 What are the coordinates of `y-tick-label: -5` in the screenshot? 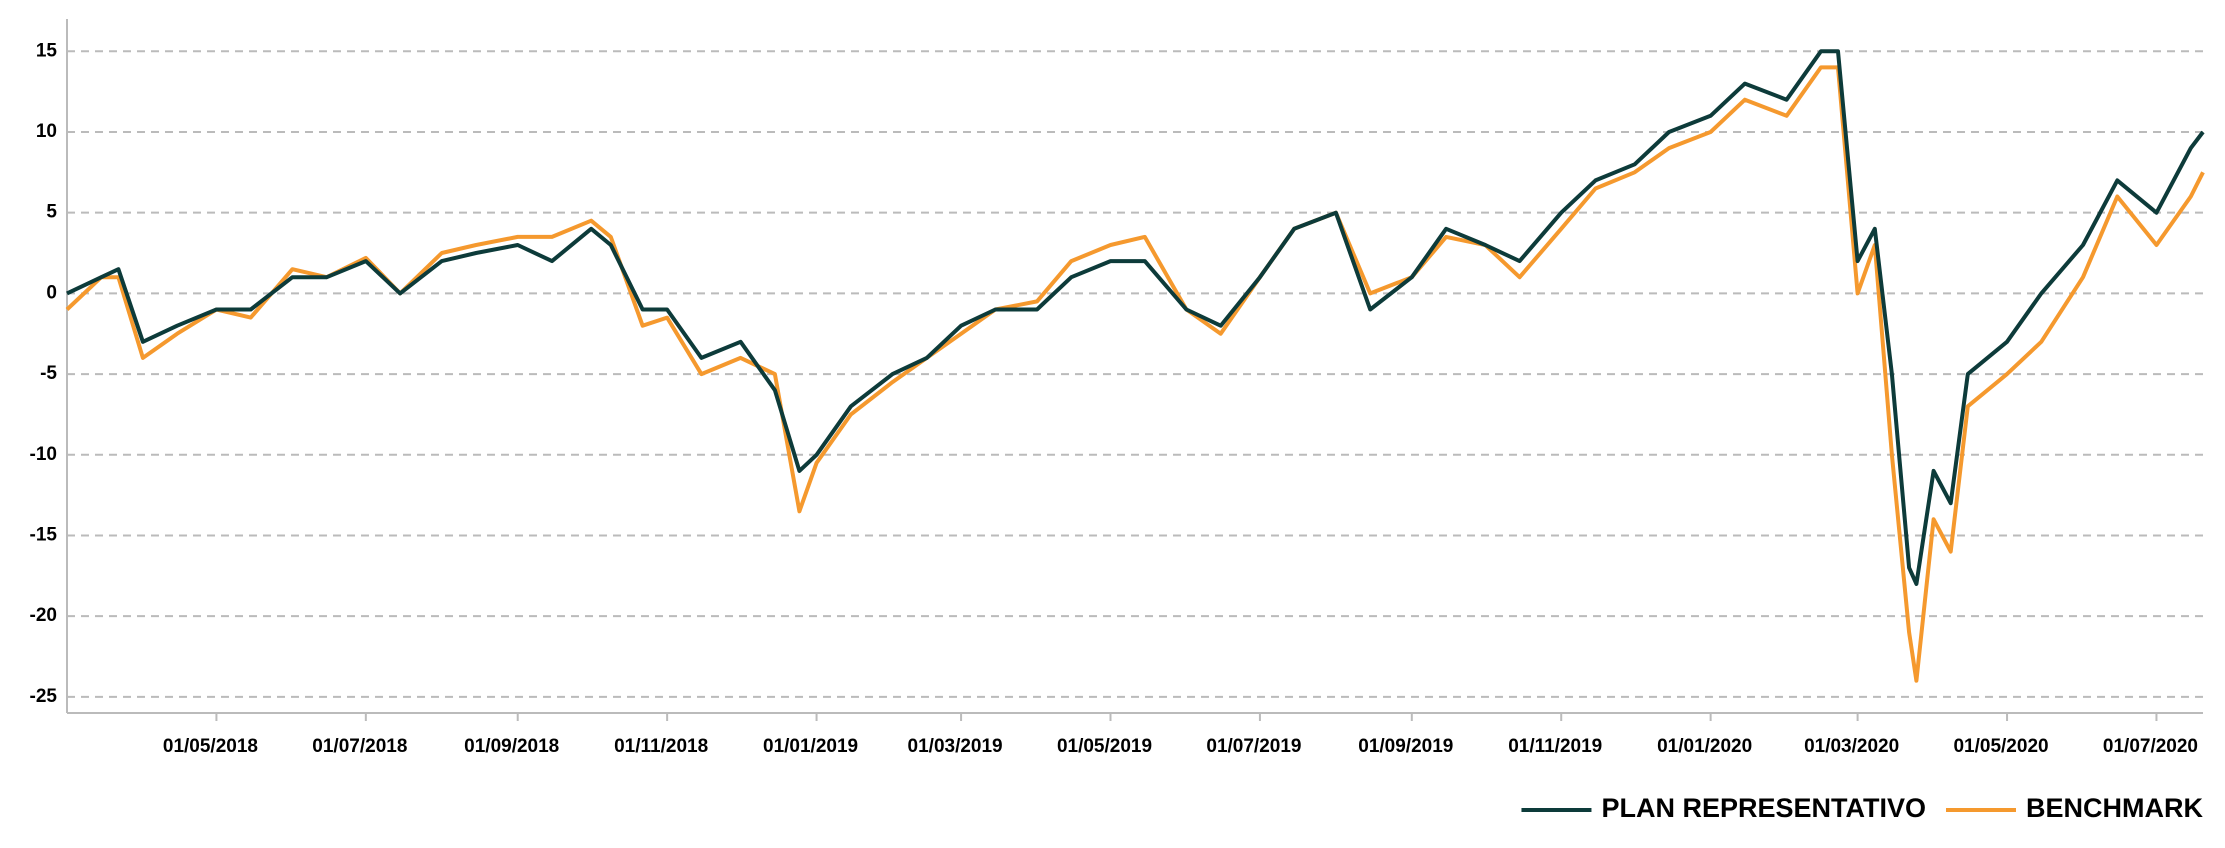 It's located at (48, 373).